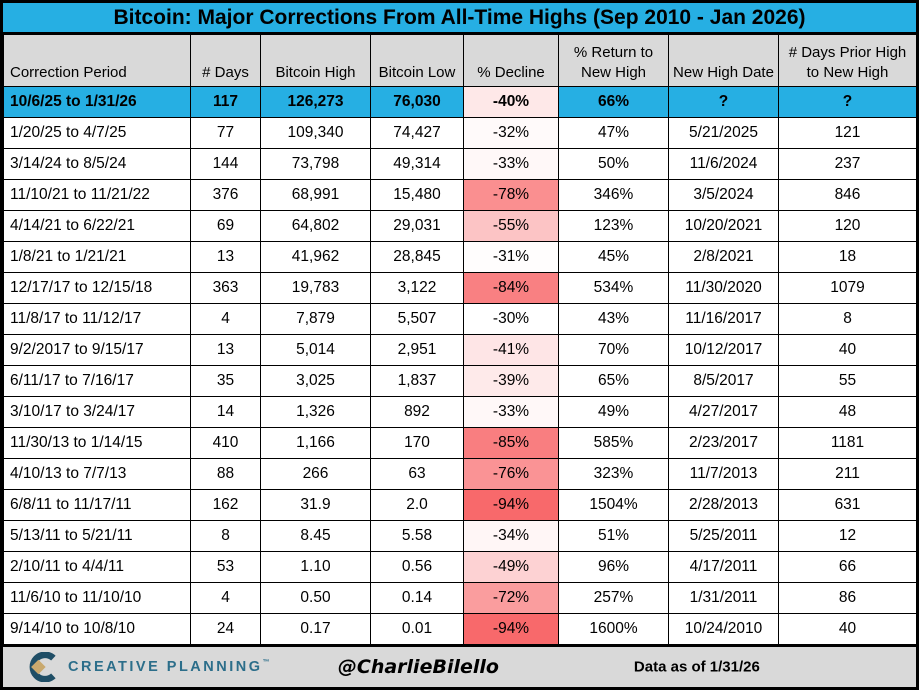 Image resolution: width=919 pixels, height=690 pixels. Describe the element at coordinates (723, 257) in the screenshot. I see `cell-new-high-date: 2/8/2021` at that location.